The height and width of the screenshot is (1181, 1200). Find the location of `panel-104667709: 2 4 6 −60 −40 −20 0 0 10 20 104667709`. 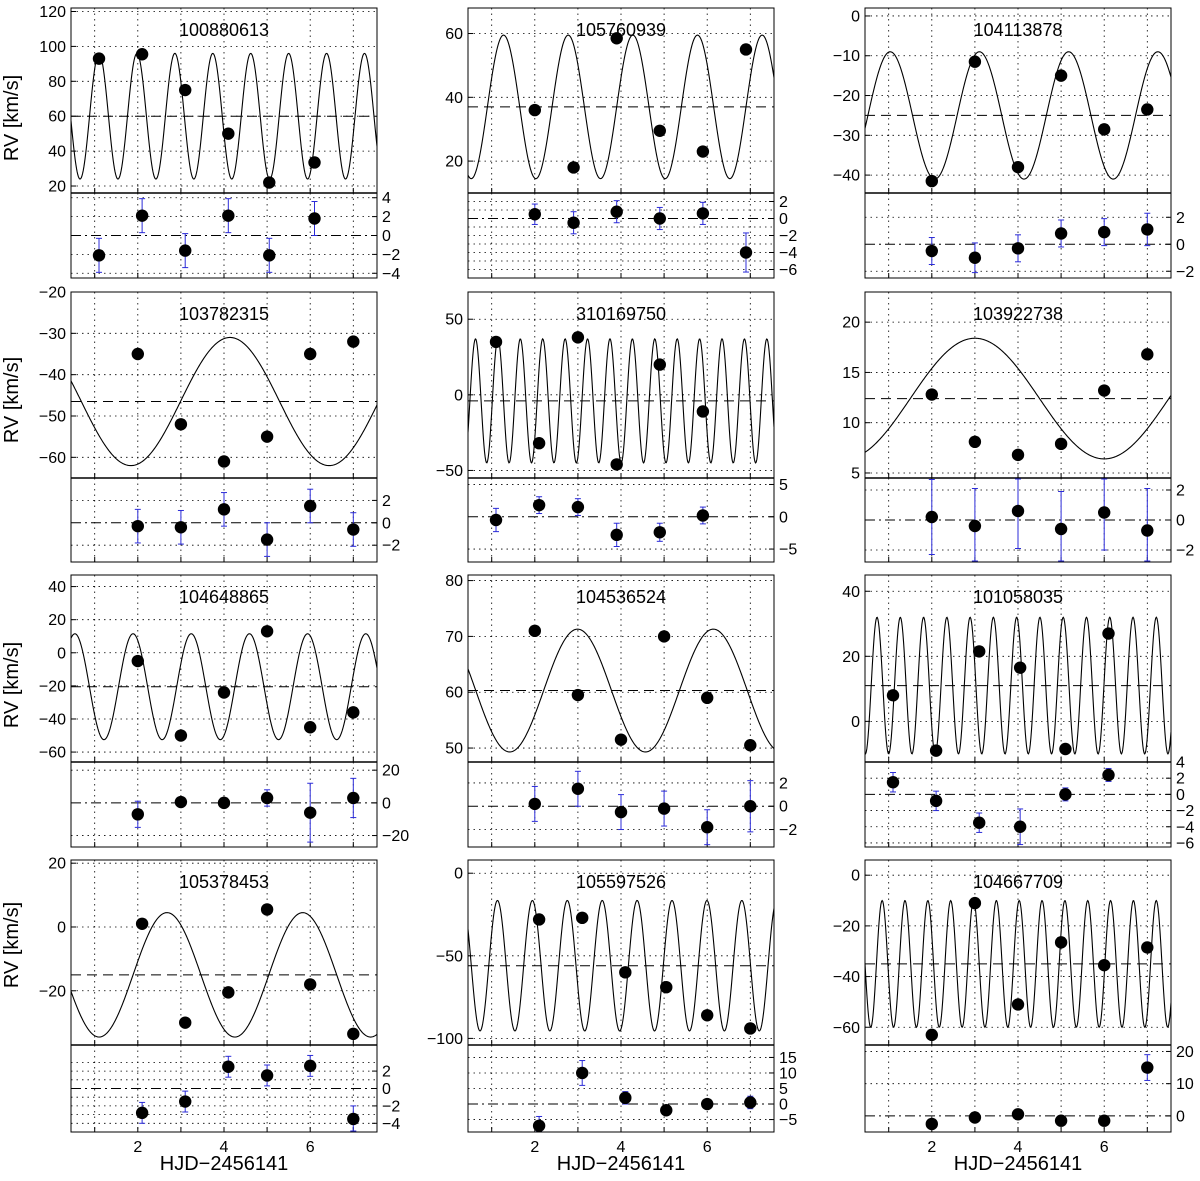

panel-104667709: 2 4 6 −60 −40 −20 0 0 10 20 104667709 is located at coordinates (1013, 1007).